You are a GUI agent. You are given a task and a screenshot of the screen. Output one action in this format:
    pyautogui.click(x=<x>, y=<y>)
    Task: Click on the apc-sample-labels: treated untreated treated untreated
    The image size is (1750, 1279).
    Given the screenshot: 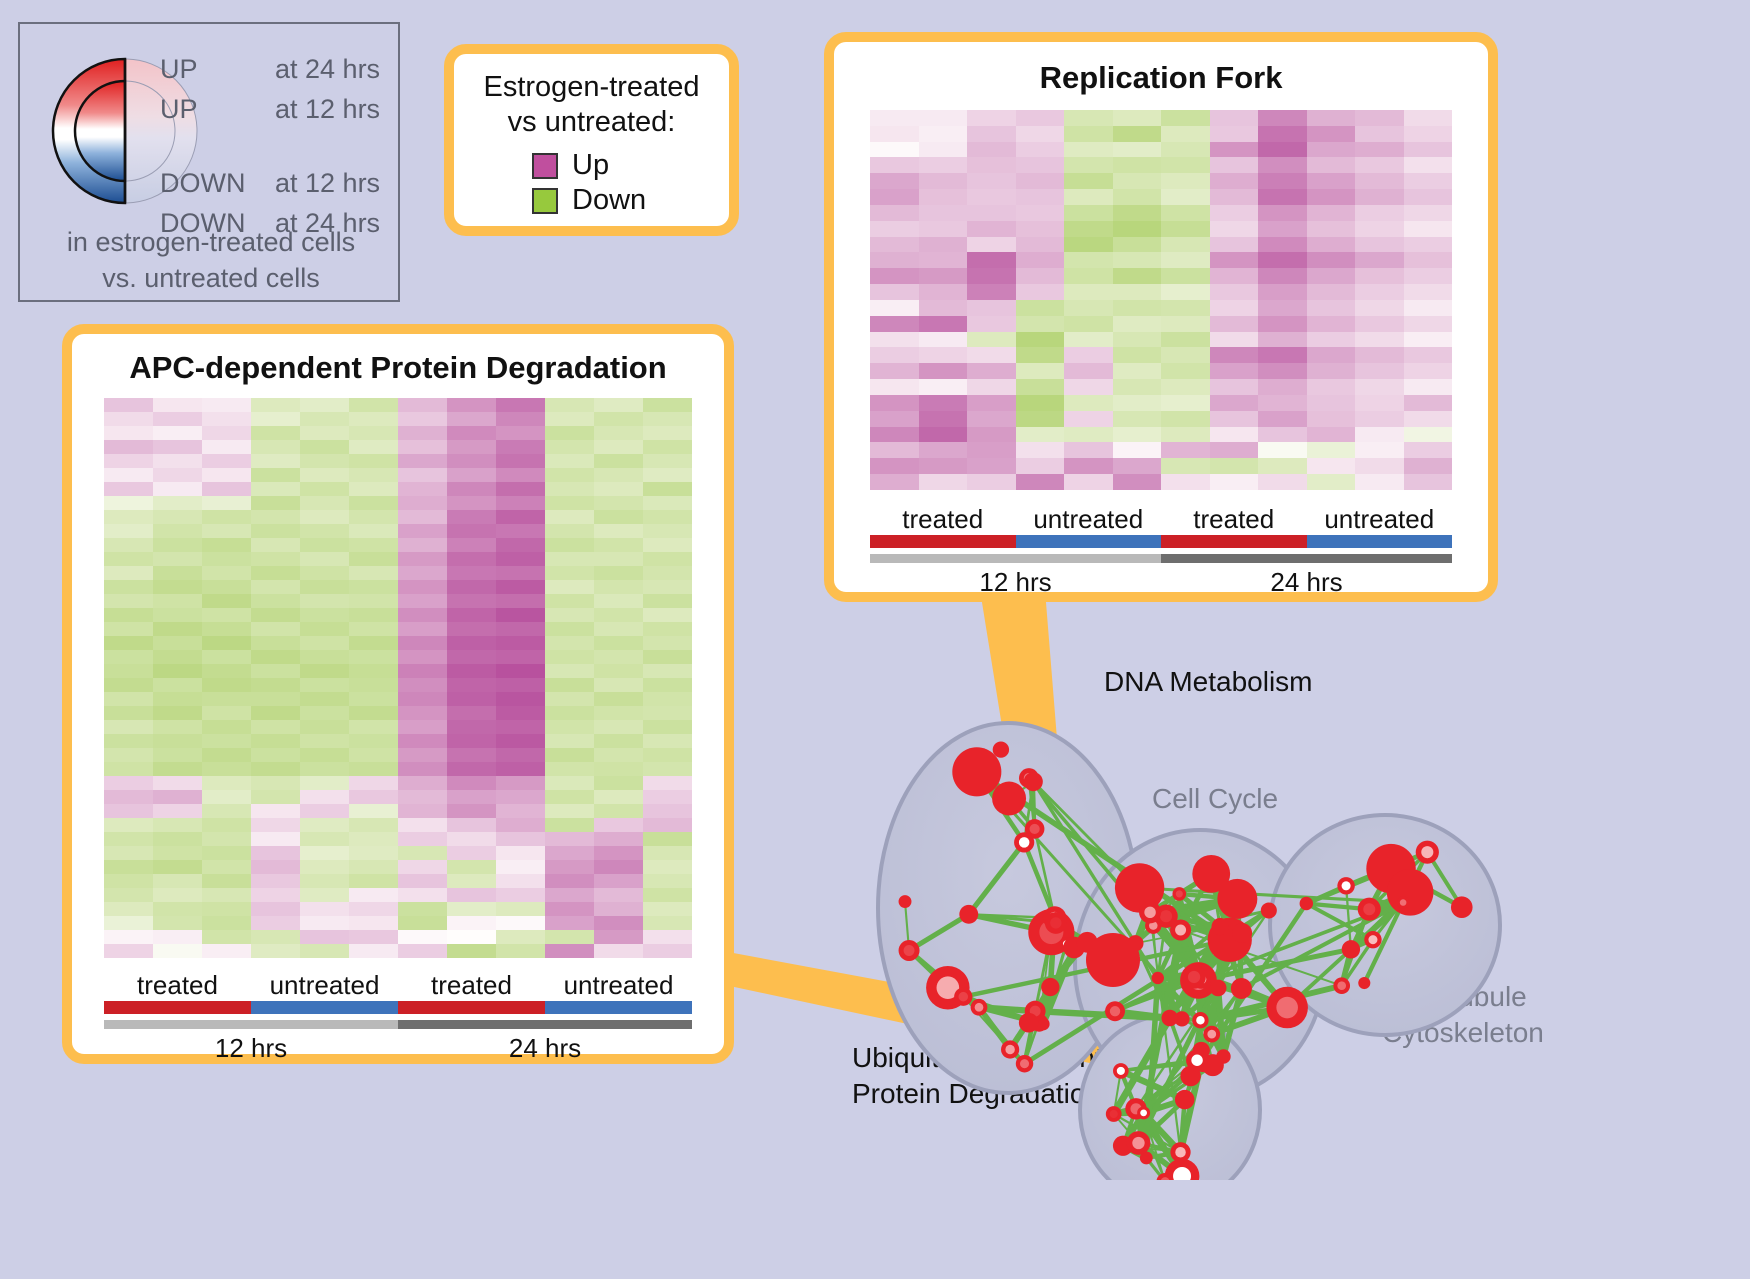 What is the action you would take?
    pyautogui.click(x=398, y=985)
    